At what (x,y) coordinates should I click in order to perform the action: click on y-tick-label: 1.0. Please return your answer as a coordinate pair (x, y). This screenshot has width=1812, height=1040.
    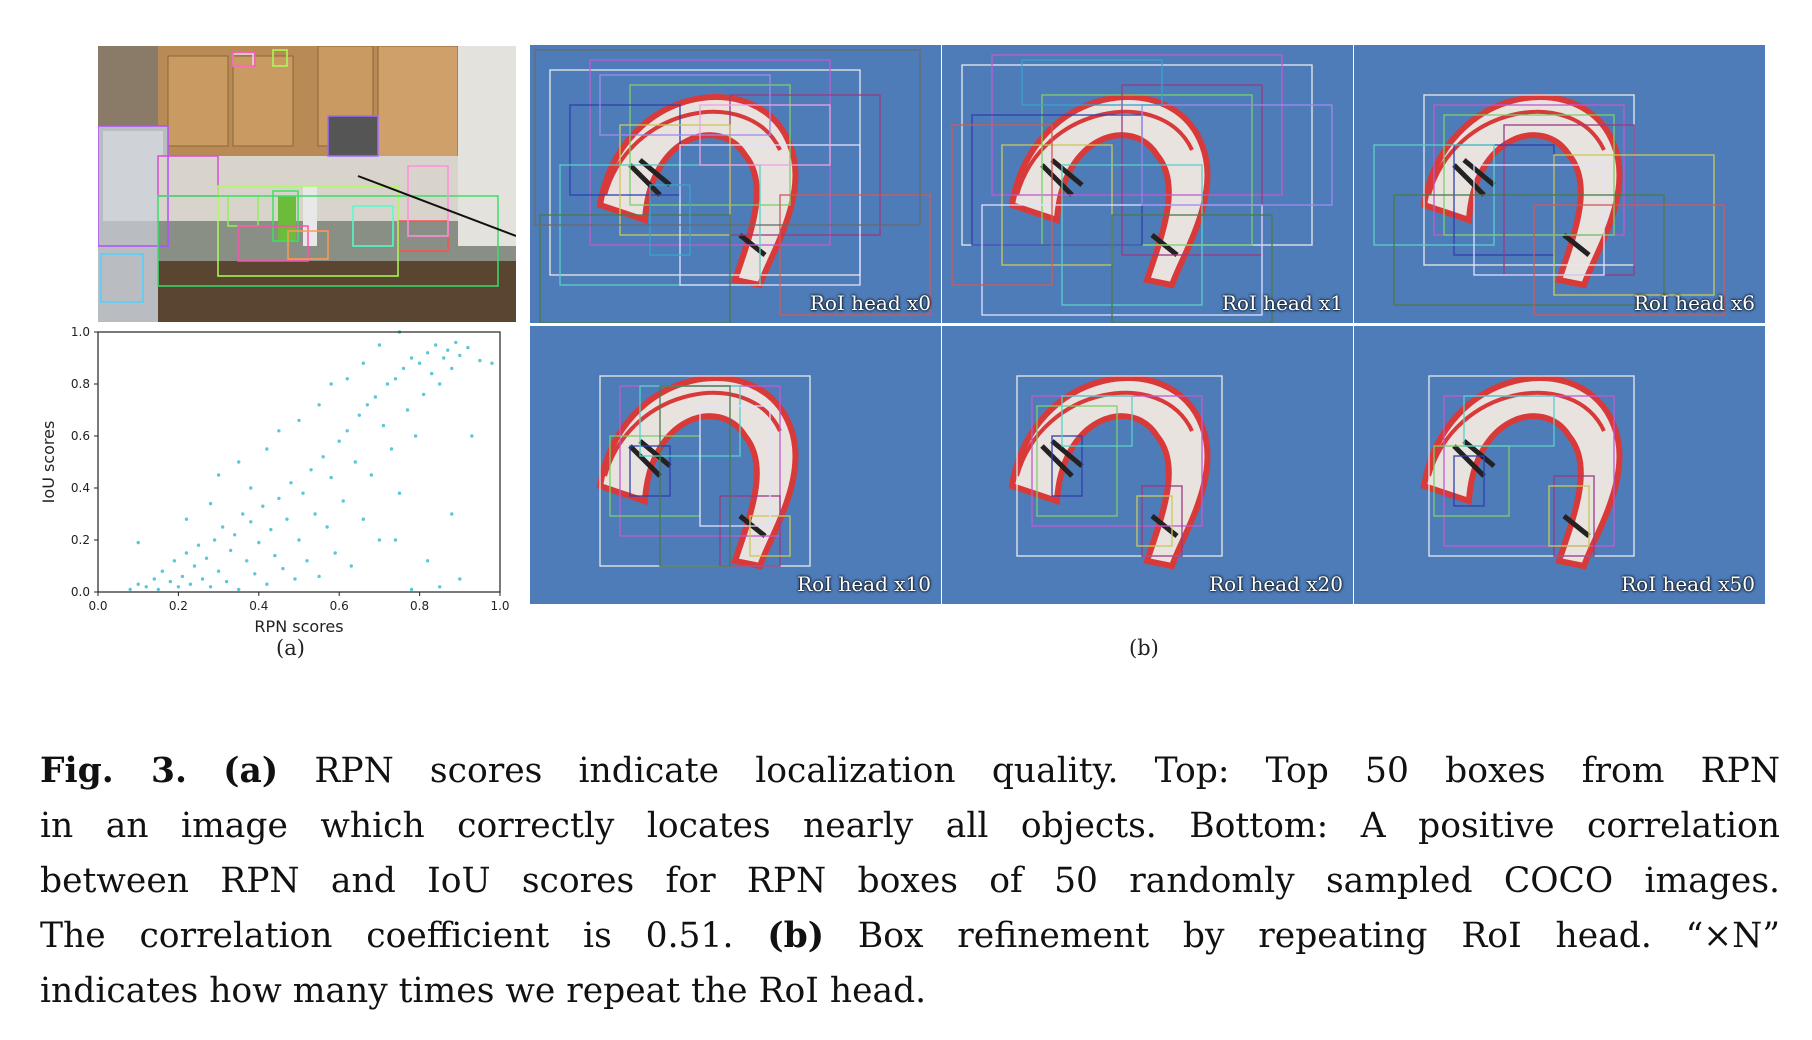
    Looking at the image, I should click on (80, 332).